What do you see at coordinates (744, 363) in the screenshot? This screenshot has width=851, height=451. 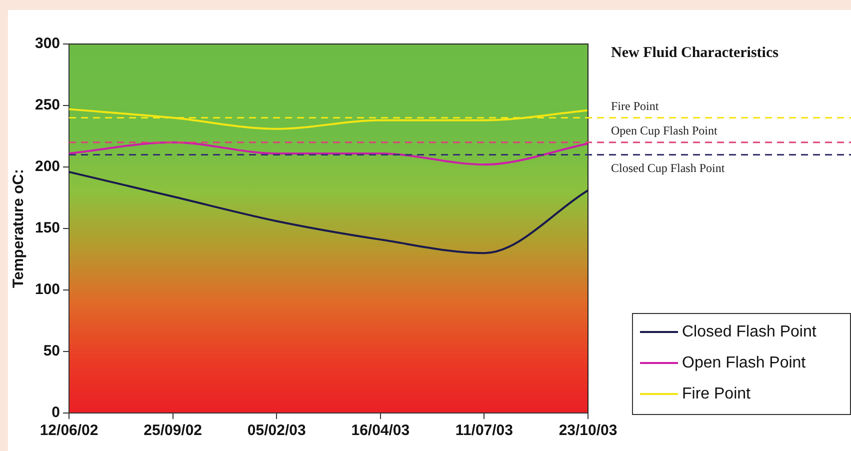 I see `legend-label: Open Flash Point` at bounding box center [744, 363].